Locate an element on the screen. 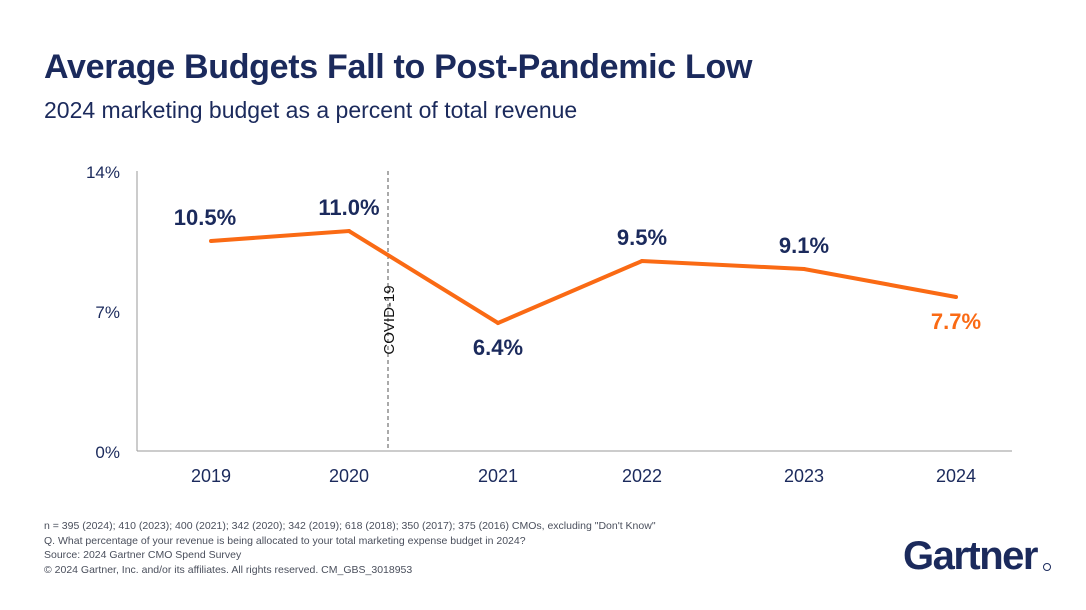 This screenshot has width=1086, height=610. y-tick-label: 0% is located at coordinates (107, 452).